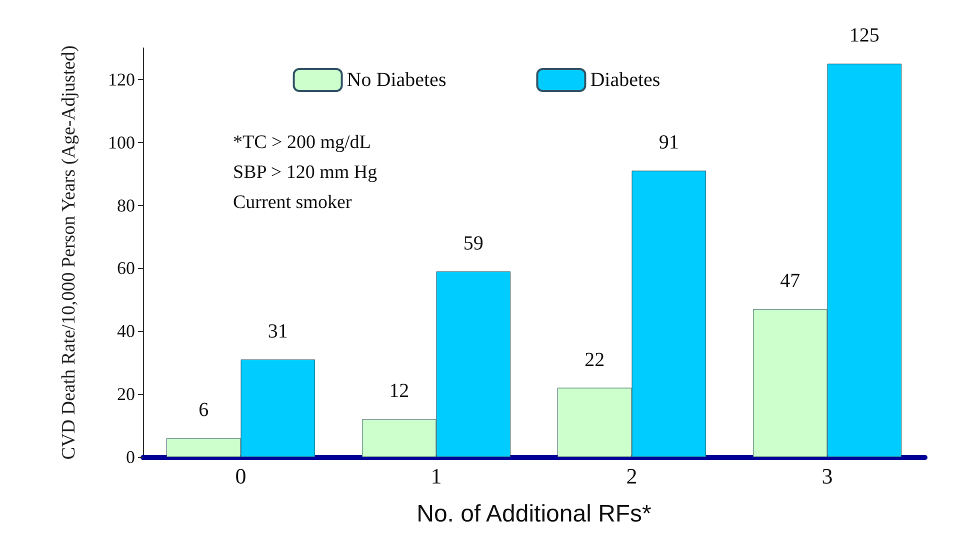 This screenshot has width=953, height=545. I want to click on y-tick-label: 60, so click(126, 268).